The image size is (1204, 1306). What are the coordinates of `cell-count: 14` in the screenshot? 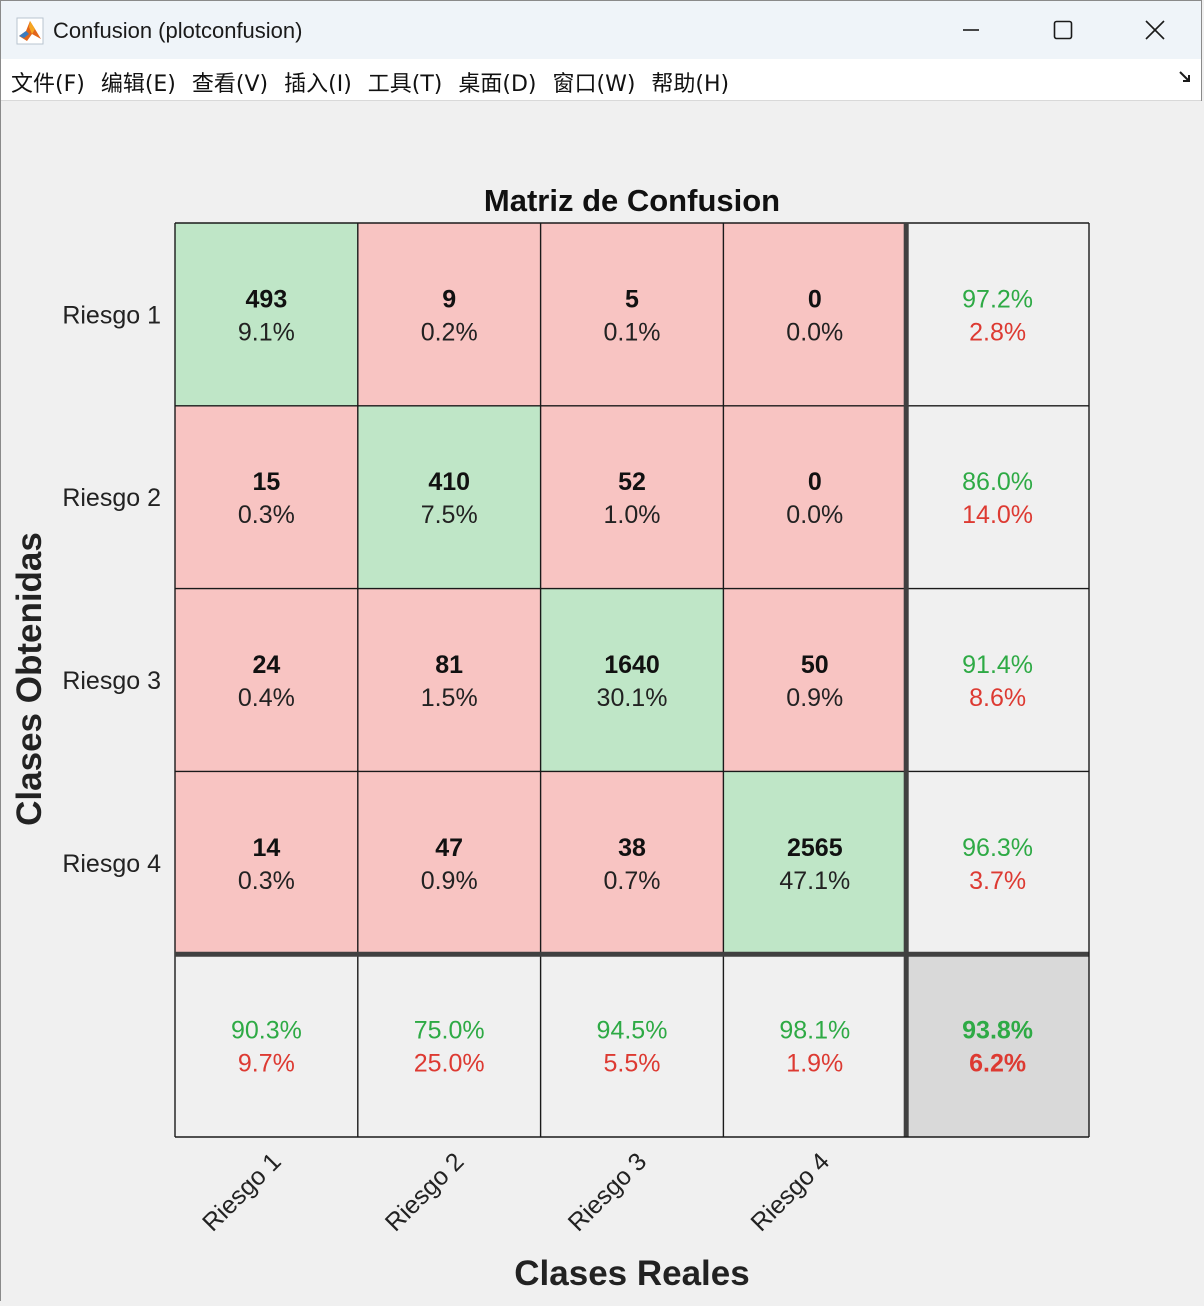 It's located at (266, 848).